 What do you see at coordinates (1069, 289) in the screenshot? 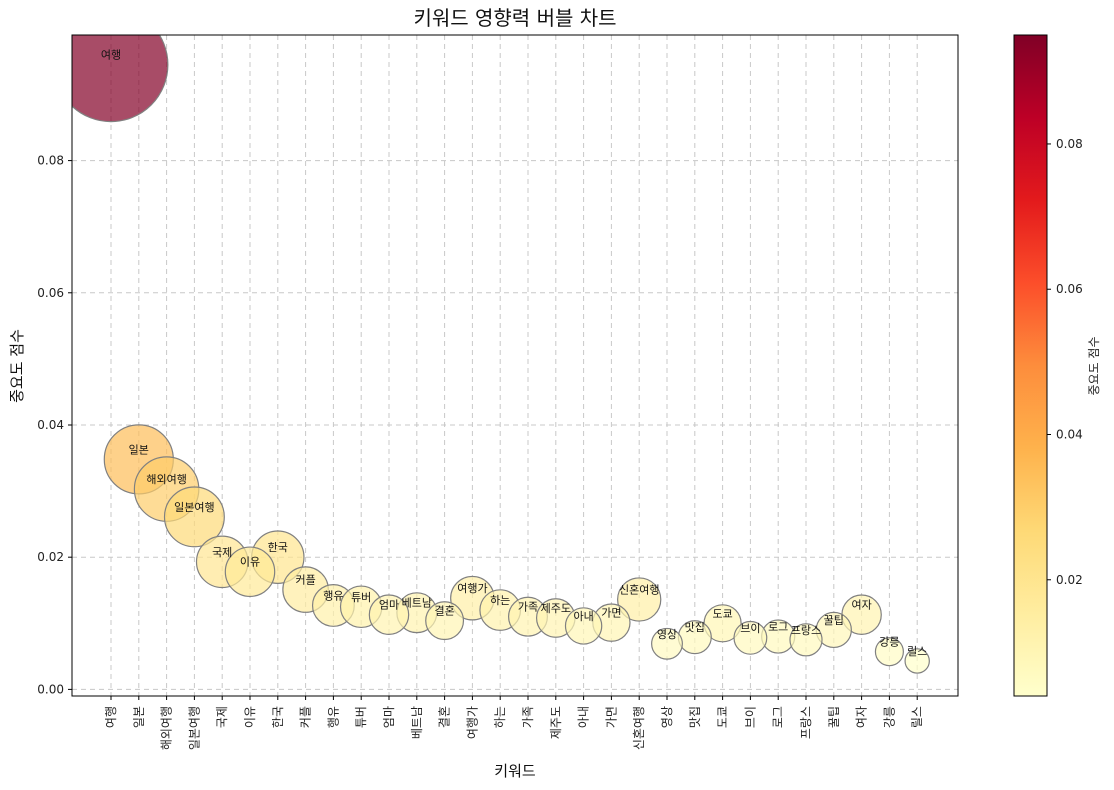
I see `colorbar-tick-label: 0.06` at bounding box center [1069, 289].